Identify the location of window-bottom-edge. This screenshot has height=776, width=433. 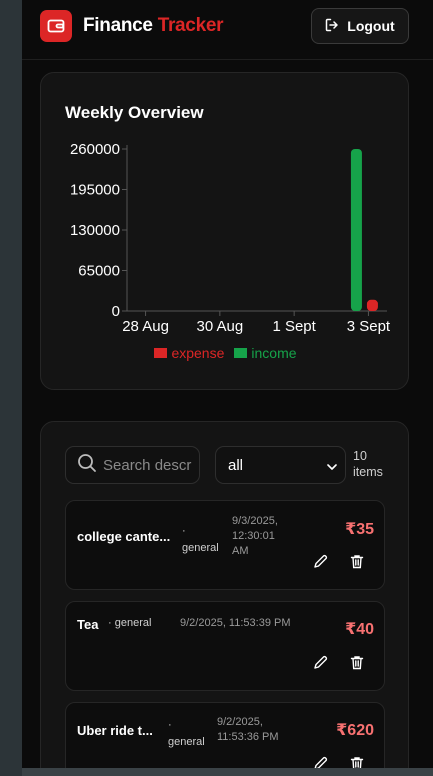
(227, 772).